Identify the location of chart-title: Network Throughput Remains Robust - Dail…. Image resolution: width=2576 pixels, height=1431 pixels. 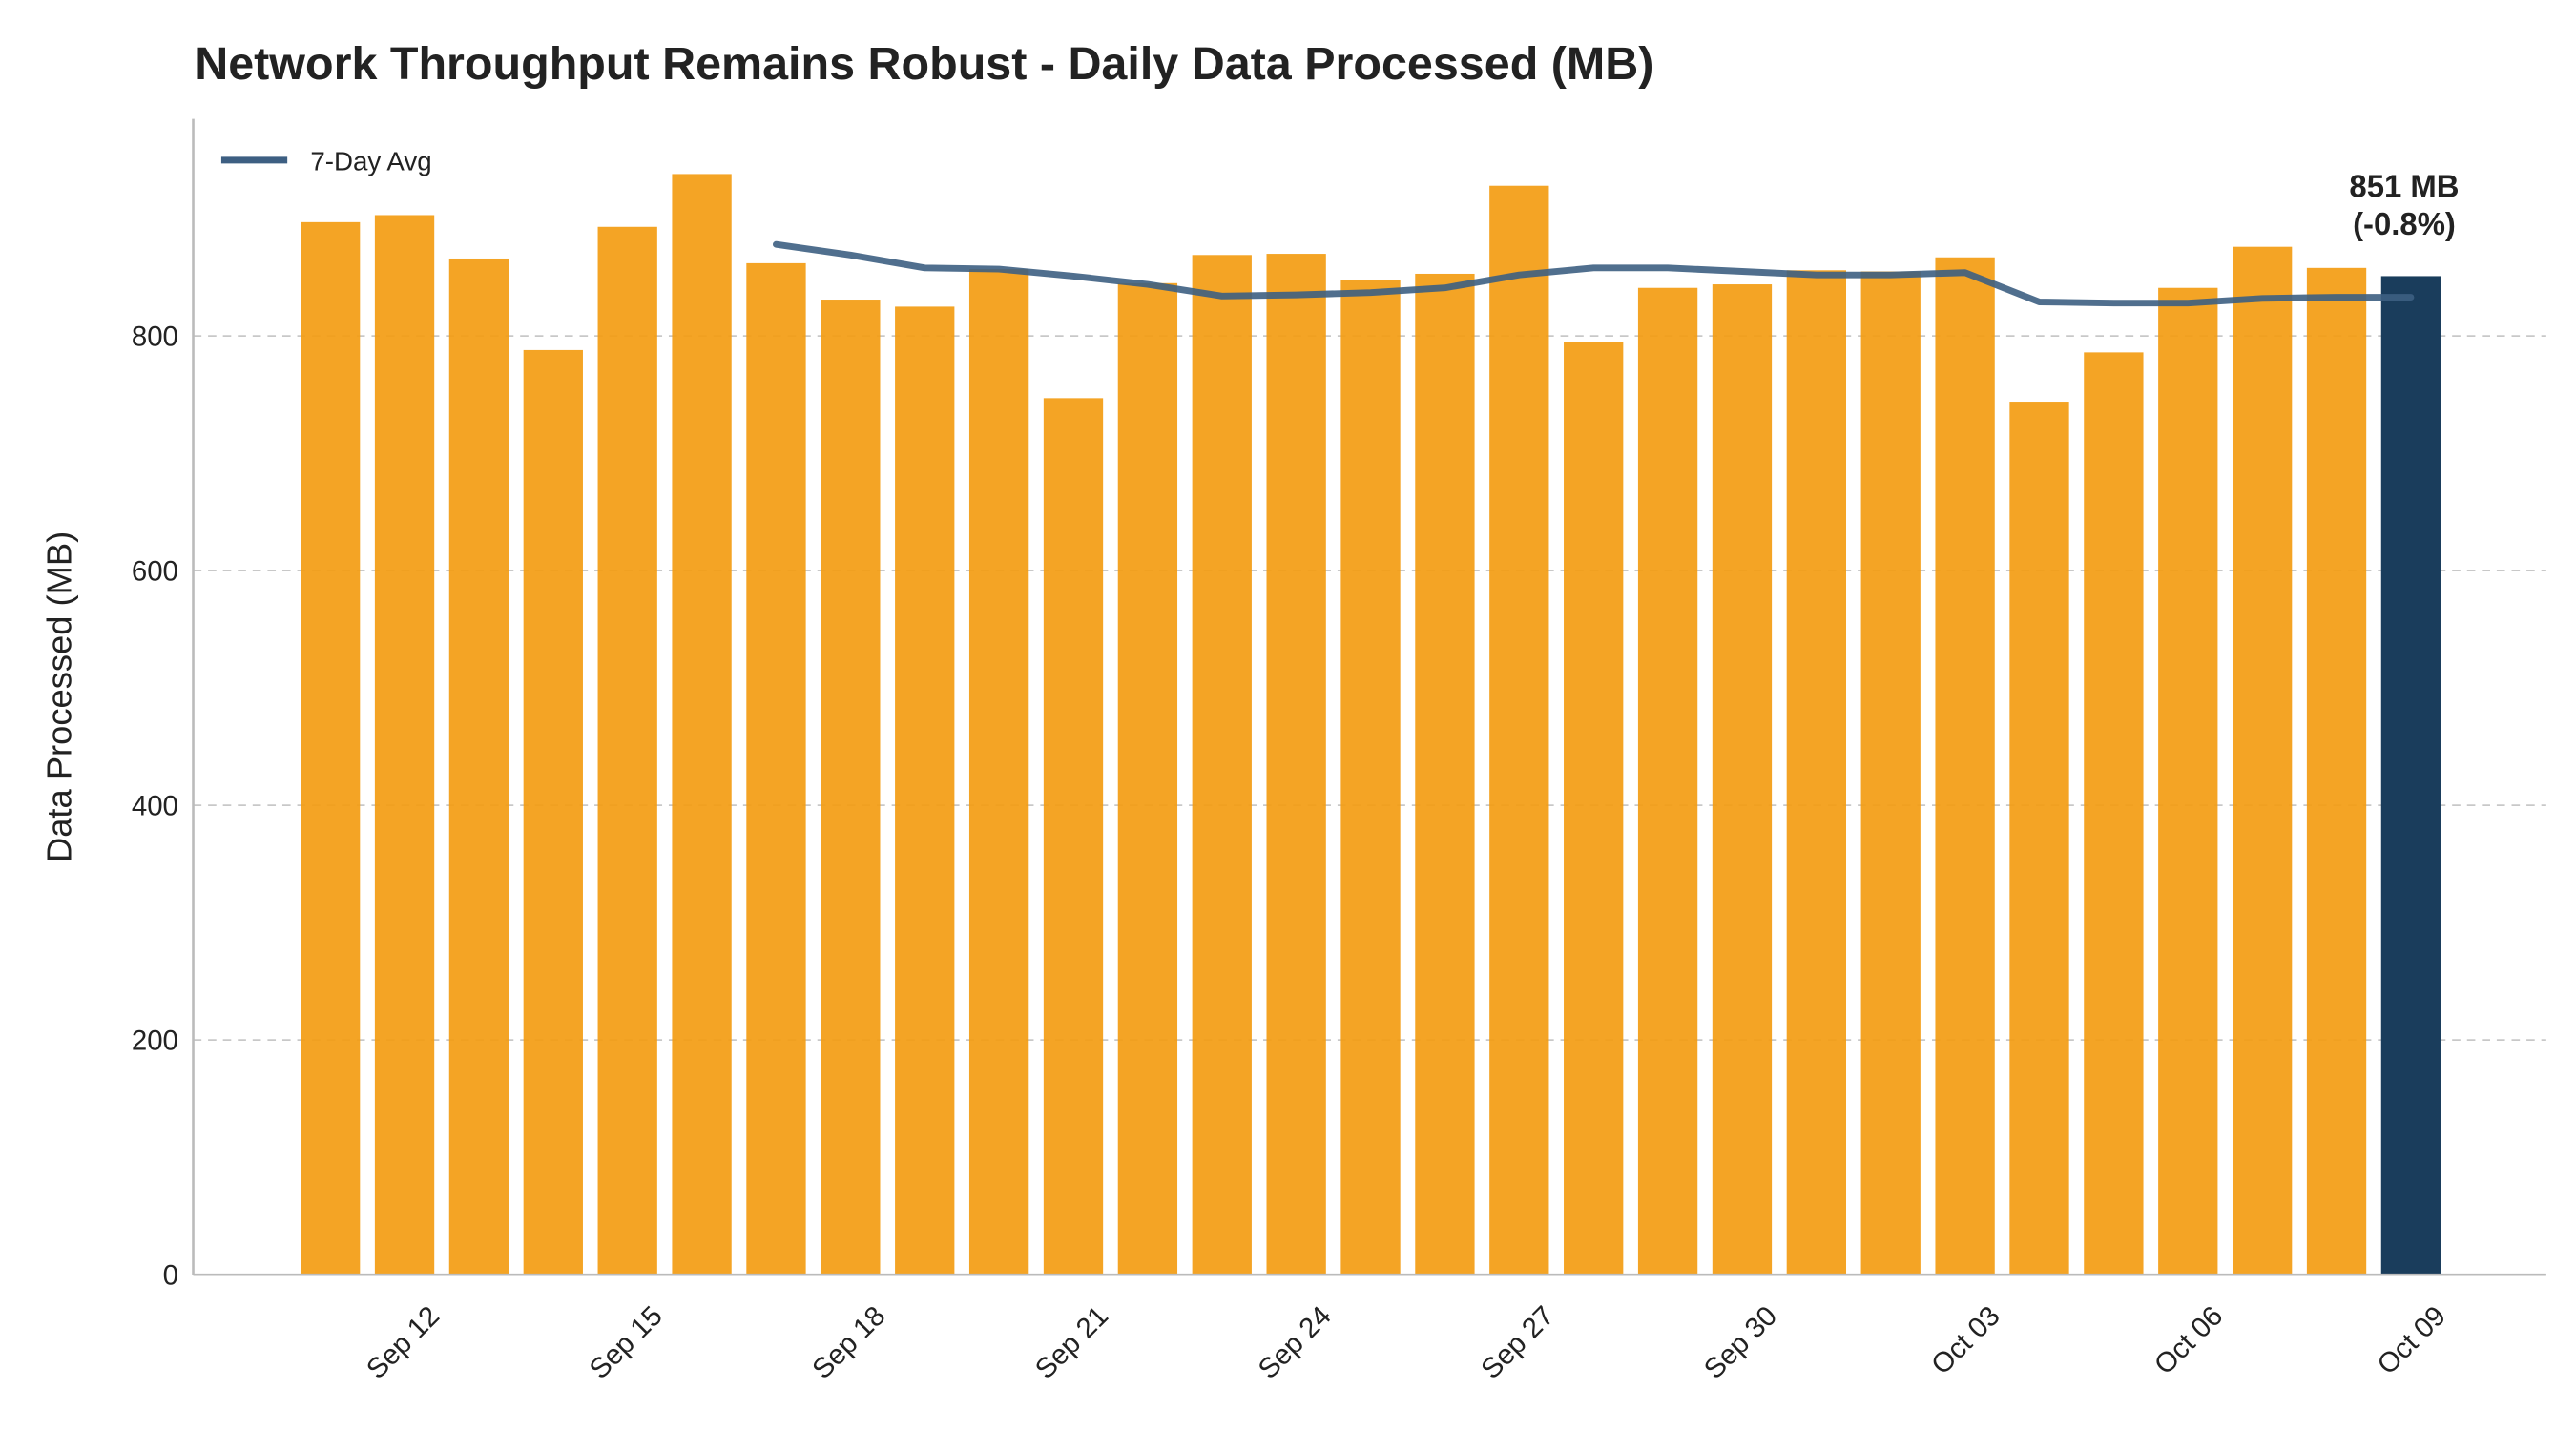
(924, 64).